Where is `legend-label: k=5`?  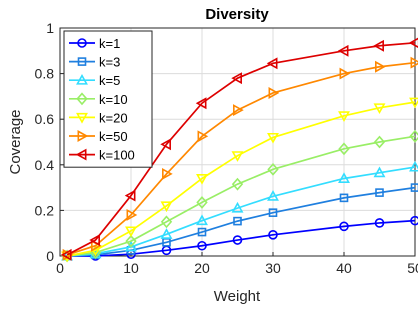 legend-label: k=5 is located at coordinates (109, 80).